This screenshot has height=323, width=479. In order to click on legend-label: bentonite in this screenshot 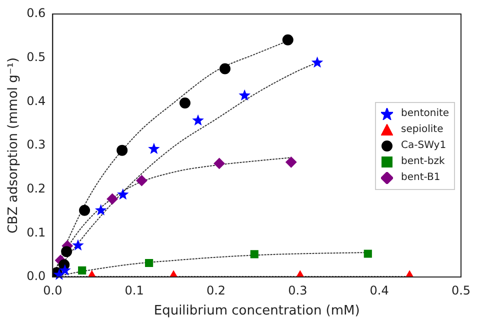, I will do `click(425, 113)`.